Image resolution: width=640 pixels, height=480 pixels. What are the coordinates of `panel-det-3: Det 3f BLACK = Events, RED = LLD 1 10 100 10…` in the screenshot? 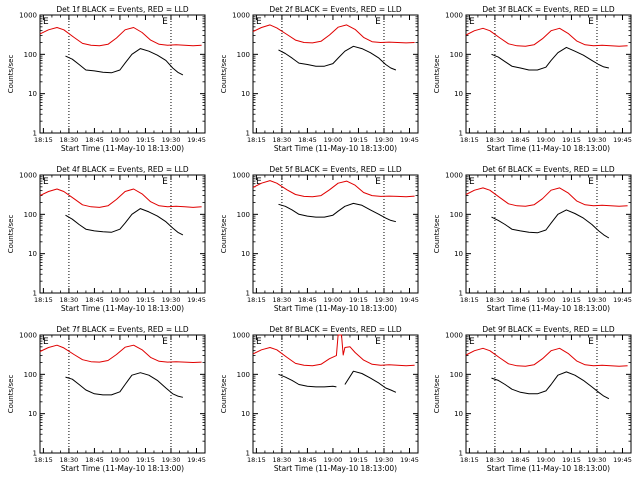 It's located at (532, 79).